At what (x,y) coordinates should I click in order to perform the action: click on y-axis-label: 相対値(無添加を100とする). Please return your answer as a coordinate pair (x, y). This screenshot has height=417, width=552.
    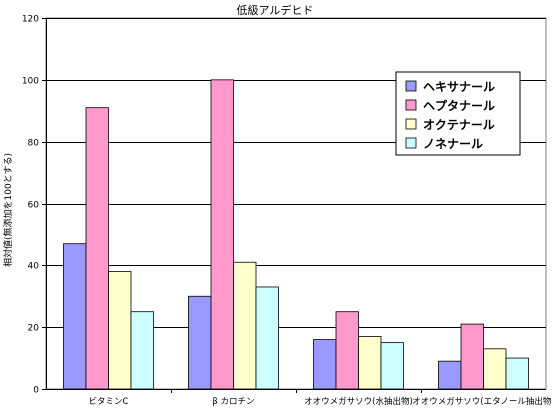
    Looking at the image, I should click on (8, 210).